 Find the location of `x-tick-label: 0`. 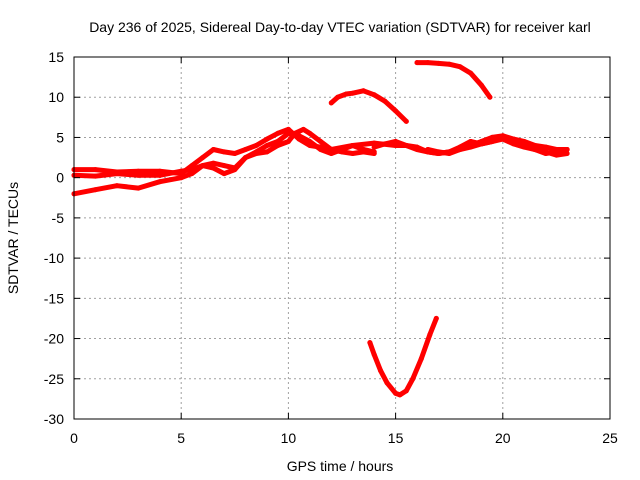

x-tick-label: 0 is located at coordinates (74, 438).